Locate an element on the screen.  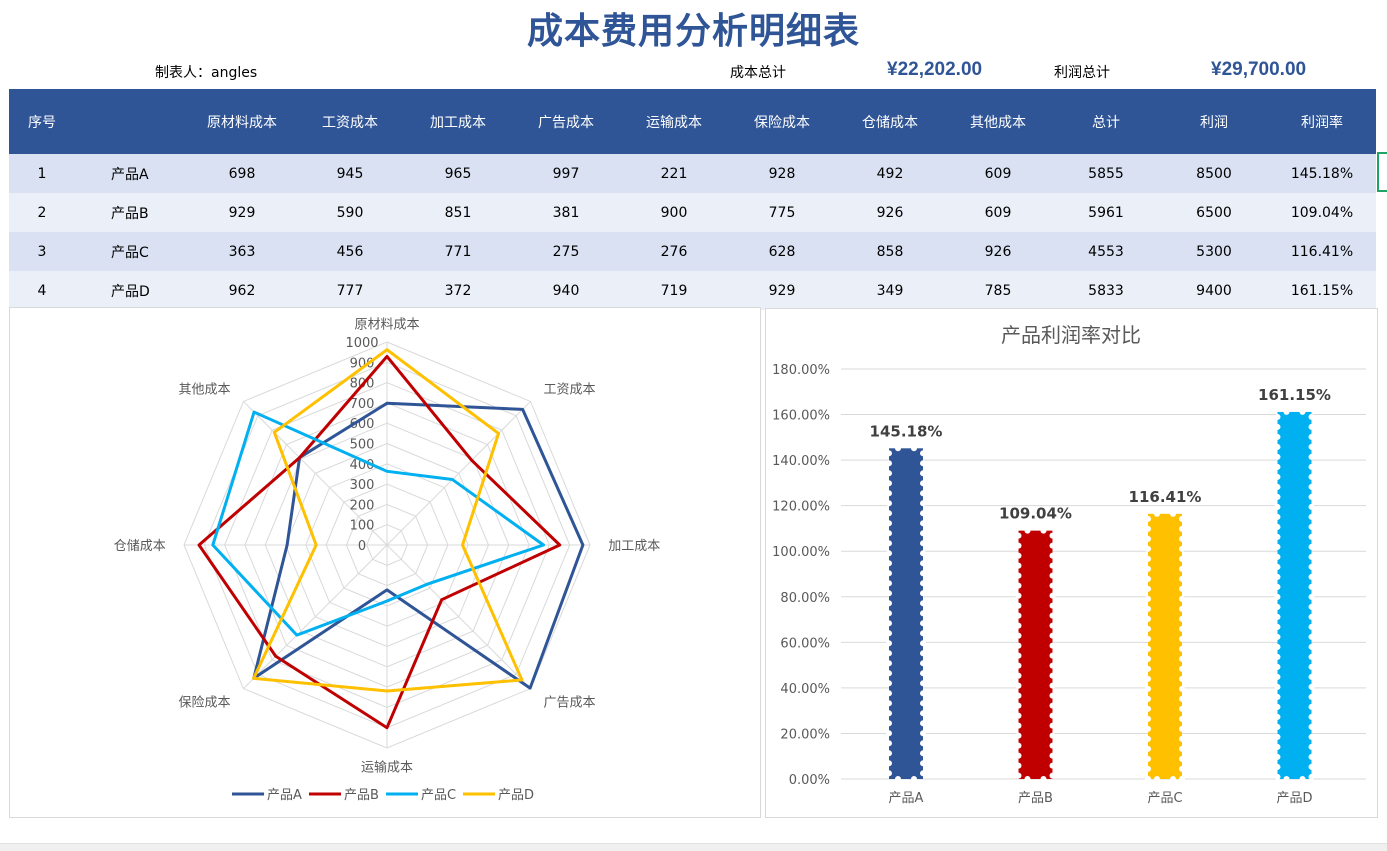
table-cell: 851 is located at coordinates (458, 212).